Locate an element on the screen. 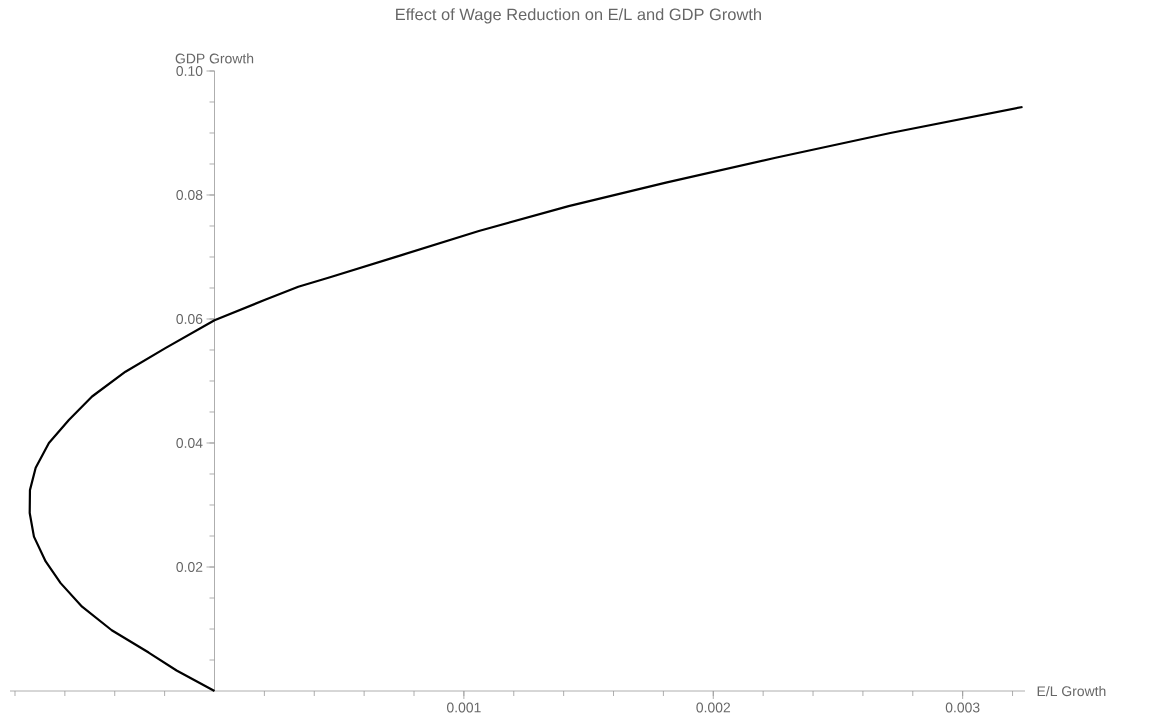 The image size is (1161, 726). x-axis-title: E/L Growth is located at coordinates (1071, 691).